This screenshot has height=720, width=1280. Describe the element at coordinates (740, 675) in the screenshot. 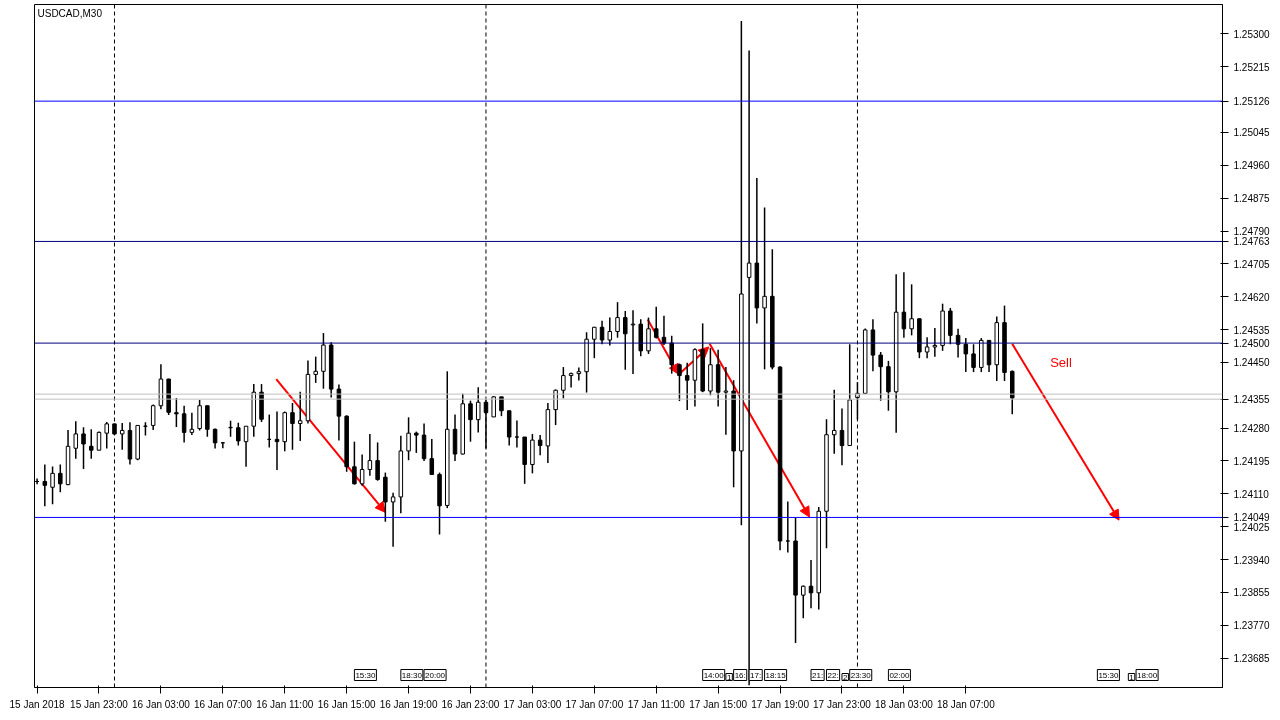

I see `annotation: 16:` at that location.